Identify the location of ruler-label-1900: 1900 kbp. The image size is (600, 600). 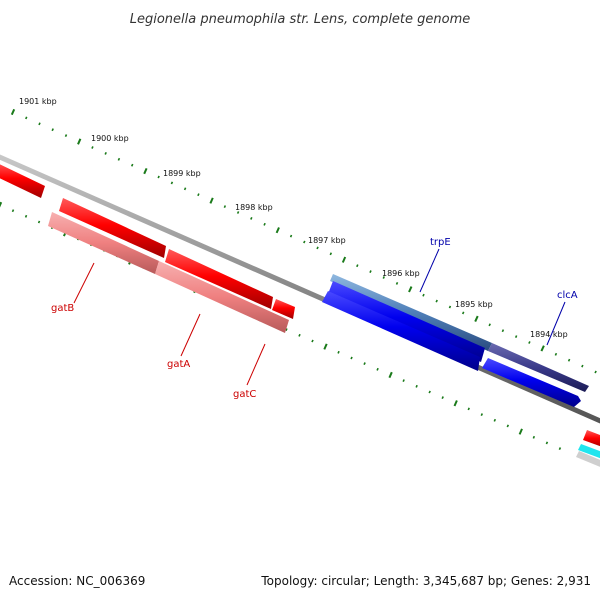
(110, 138).